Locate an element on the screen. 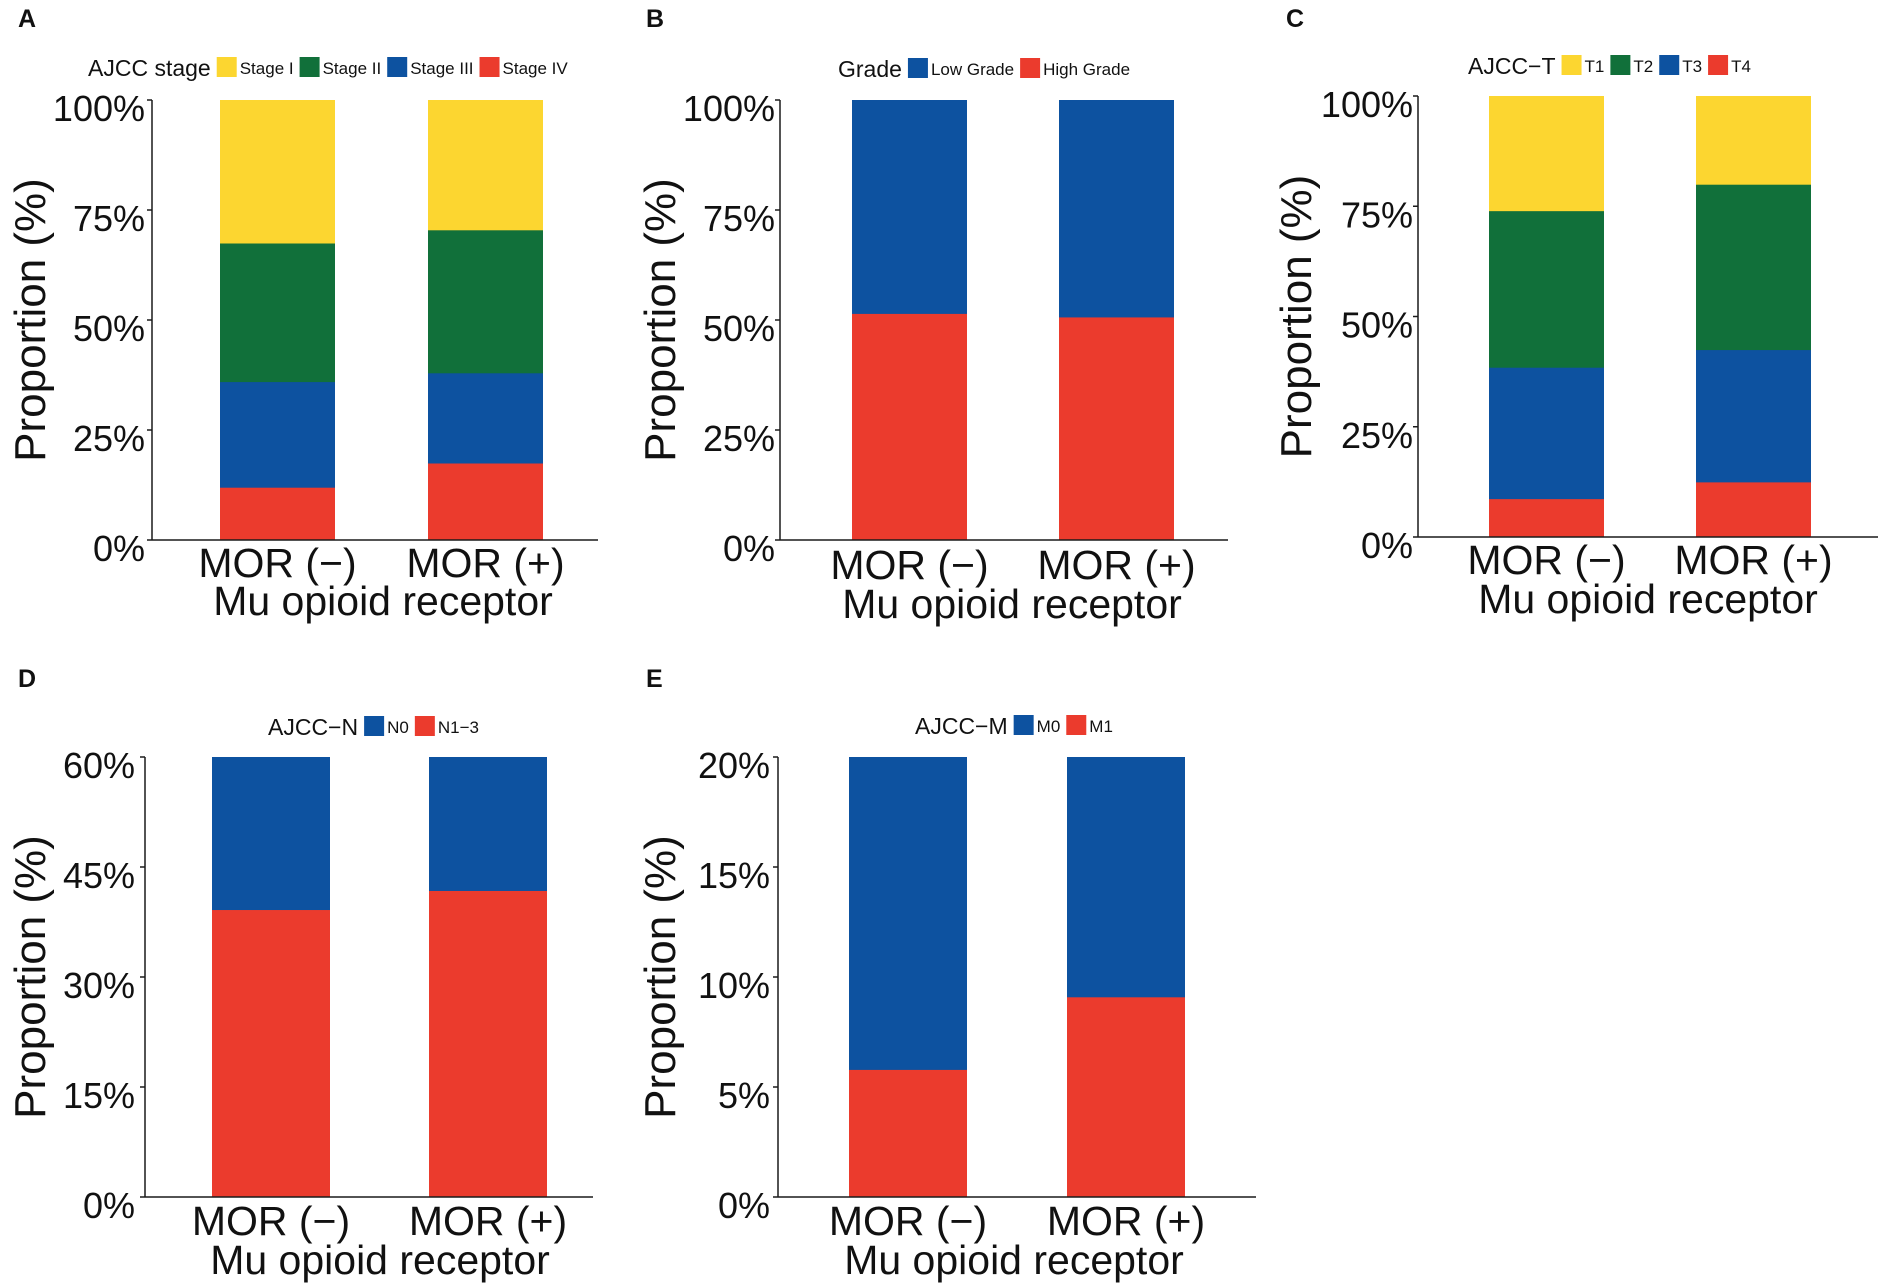  legend-entry: Stage I is located at coordinates (267, 68).